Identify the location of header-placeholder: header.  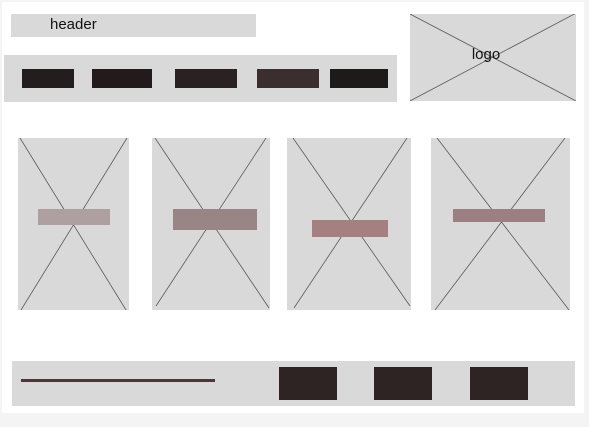
(133, 25).